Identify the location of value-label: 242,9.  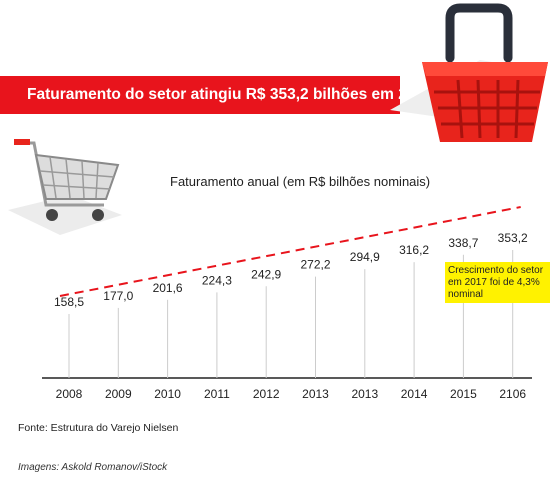
(266, 274).